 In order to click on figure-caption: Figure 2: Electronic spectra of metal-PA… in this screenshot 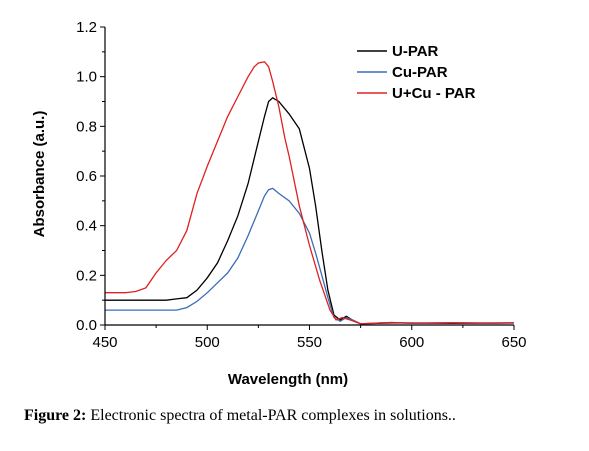, I will do `click(240, 416)`.